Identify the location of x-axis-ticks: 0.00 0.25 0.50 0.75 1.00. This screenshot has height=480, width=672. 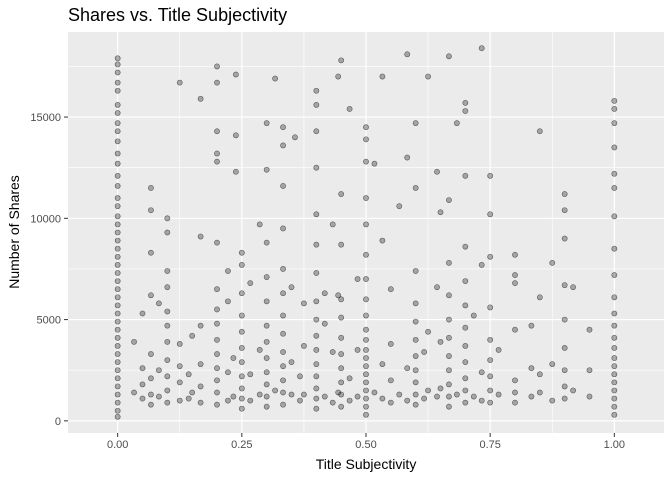
(366, 442).